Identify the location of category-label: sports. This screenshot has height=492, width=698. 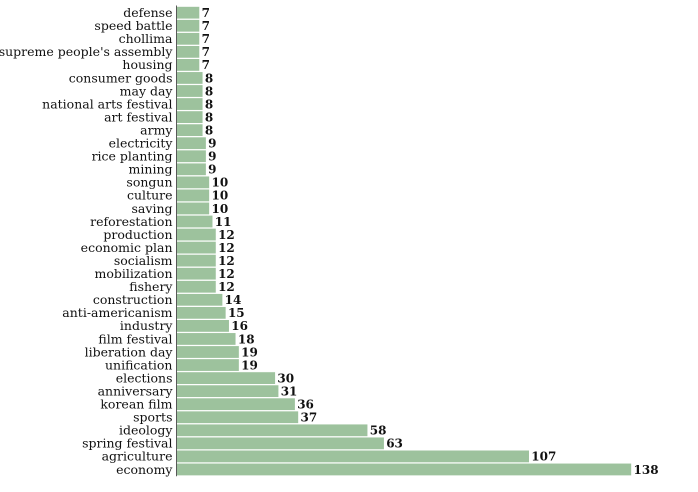
(152, 417).